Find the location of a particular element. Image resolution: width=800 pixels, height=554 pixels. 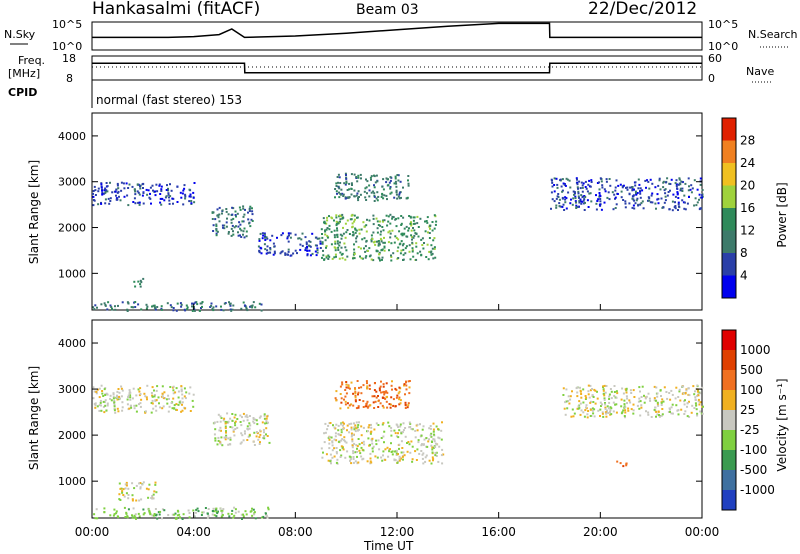

nave-label: Nave is located at coordinates (760, 71).